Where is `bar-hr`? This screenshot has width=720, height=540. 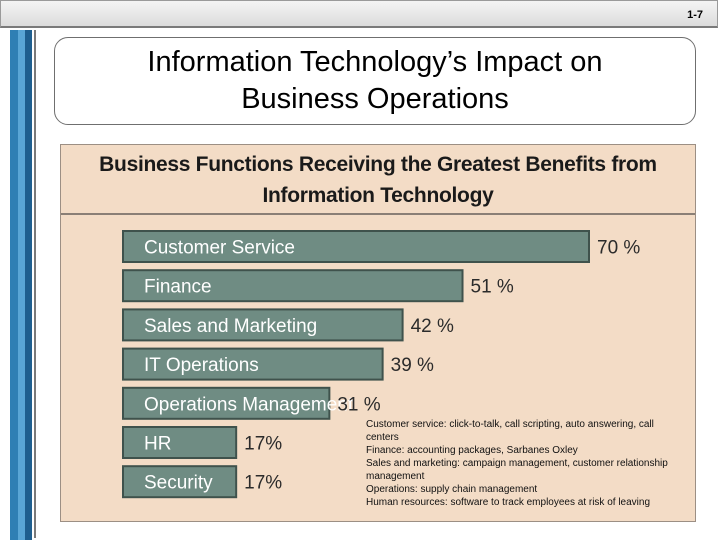 bar-hr is located at coordinates (180, 442).